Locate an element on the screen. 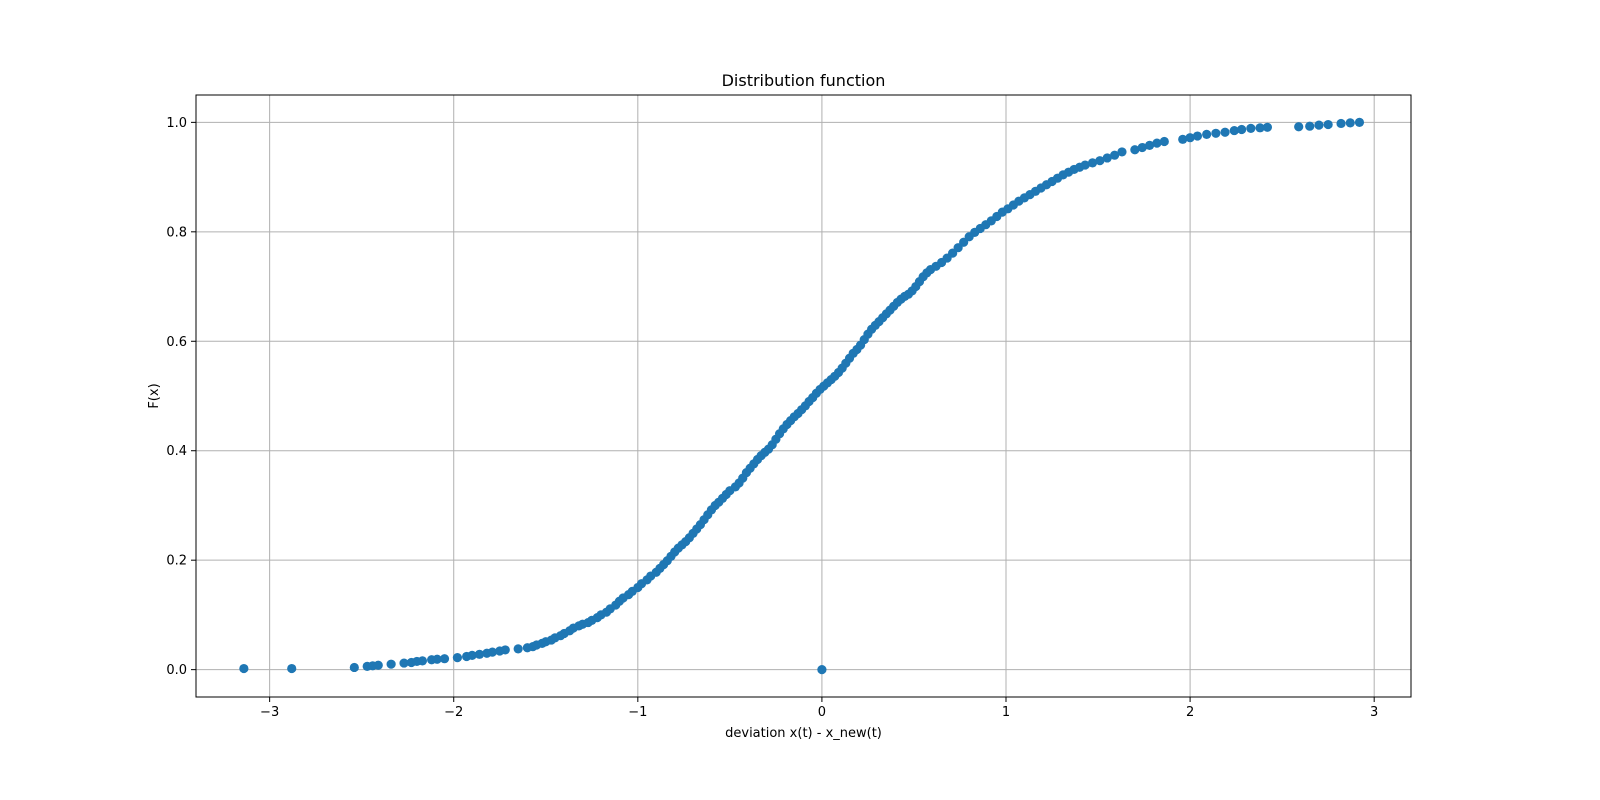 Image resolution: width=1600 pixels, height=800 pixels. x-axis-ticks: −3 −2 −1 0 1 2 3 is located at coordinates (819, 708).